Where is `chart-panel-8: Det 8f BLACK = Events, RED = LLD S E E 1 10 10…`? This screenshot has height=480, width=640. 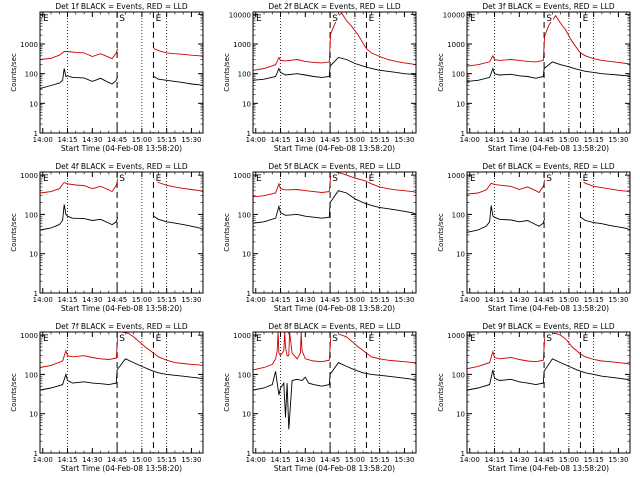
chart-panel-8: Det 8f BLACK = Events, RED = LLD S E E 1 10 10… is located at coordinates (320, 397).